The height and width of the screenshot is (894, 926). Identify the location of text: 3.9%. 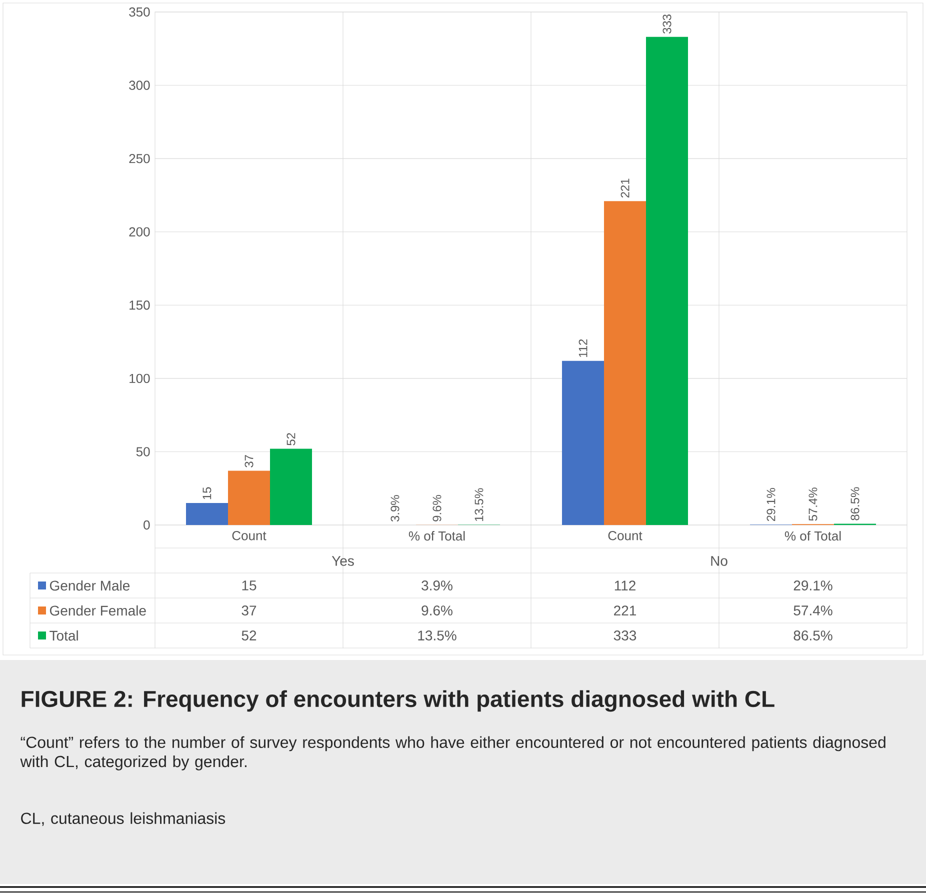
(395, 508).